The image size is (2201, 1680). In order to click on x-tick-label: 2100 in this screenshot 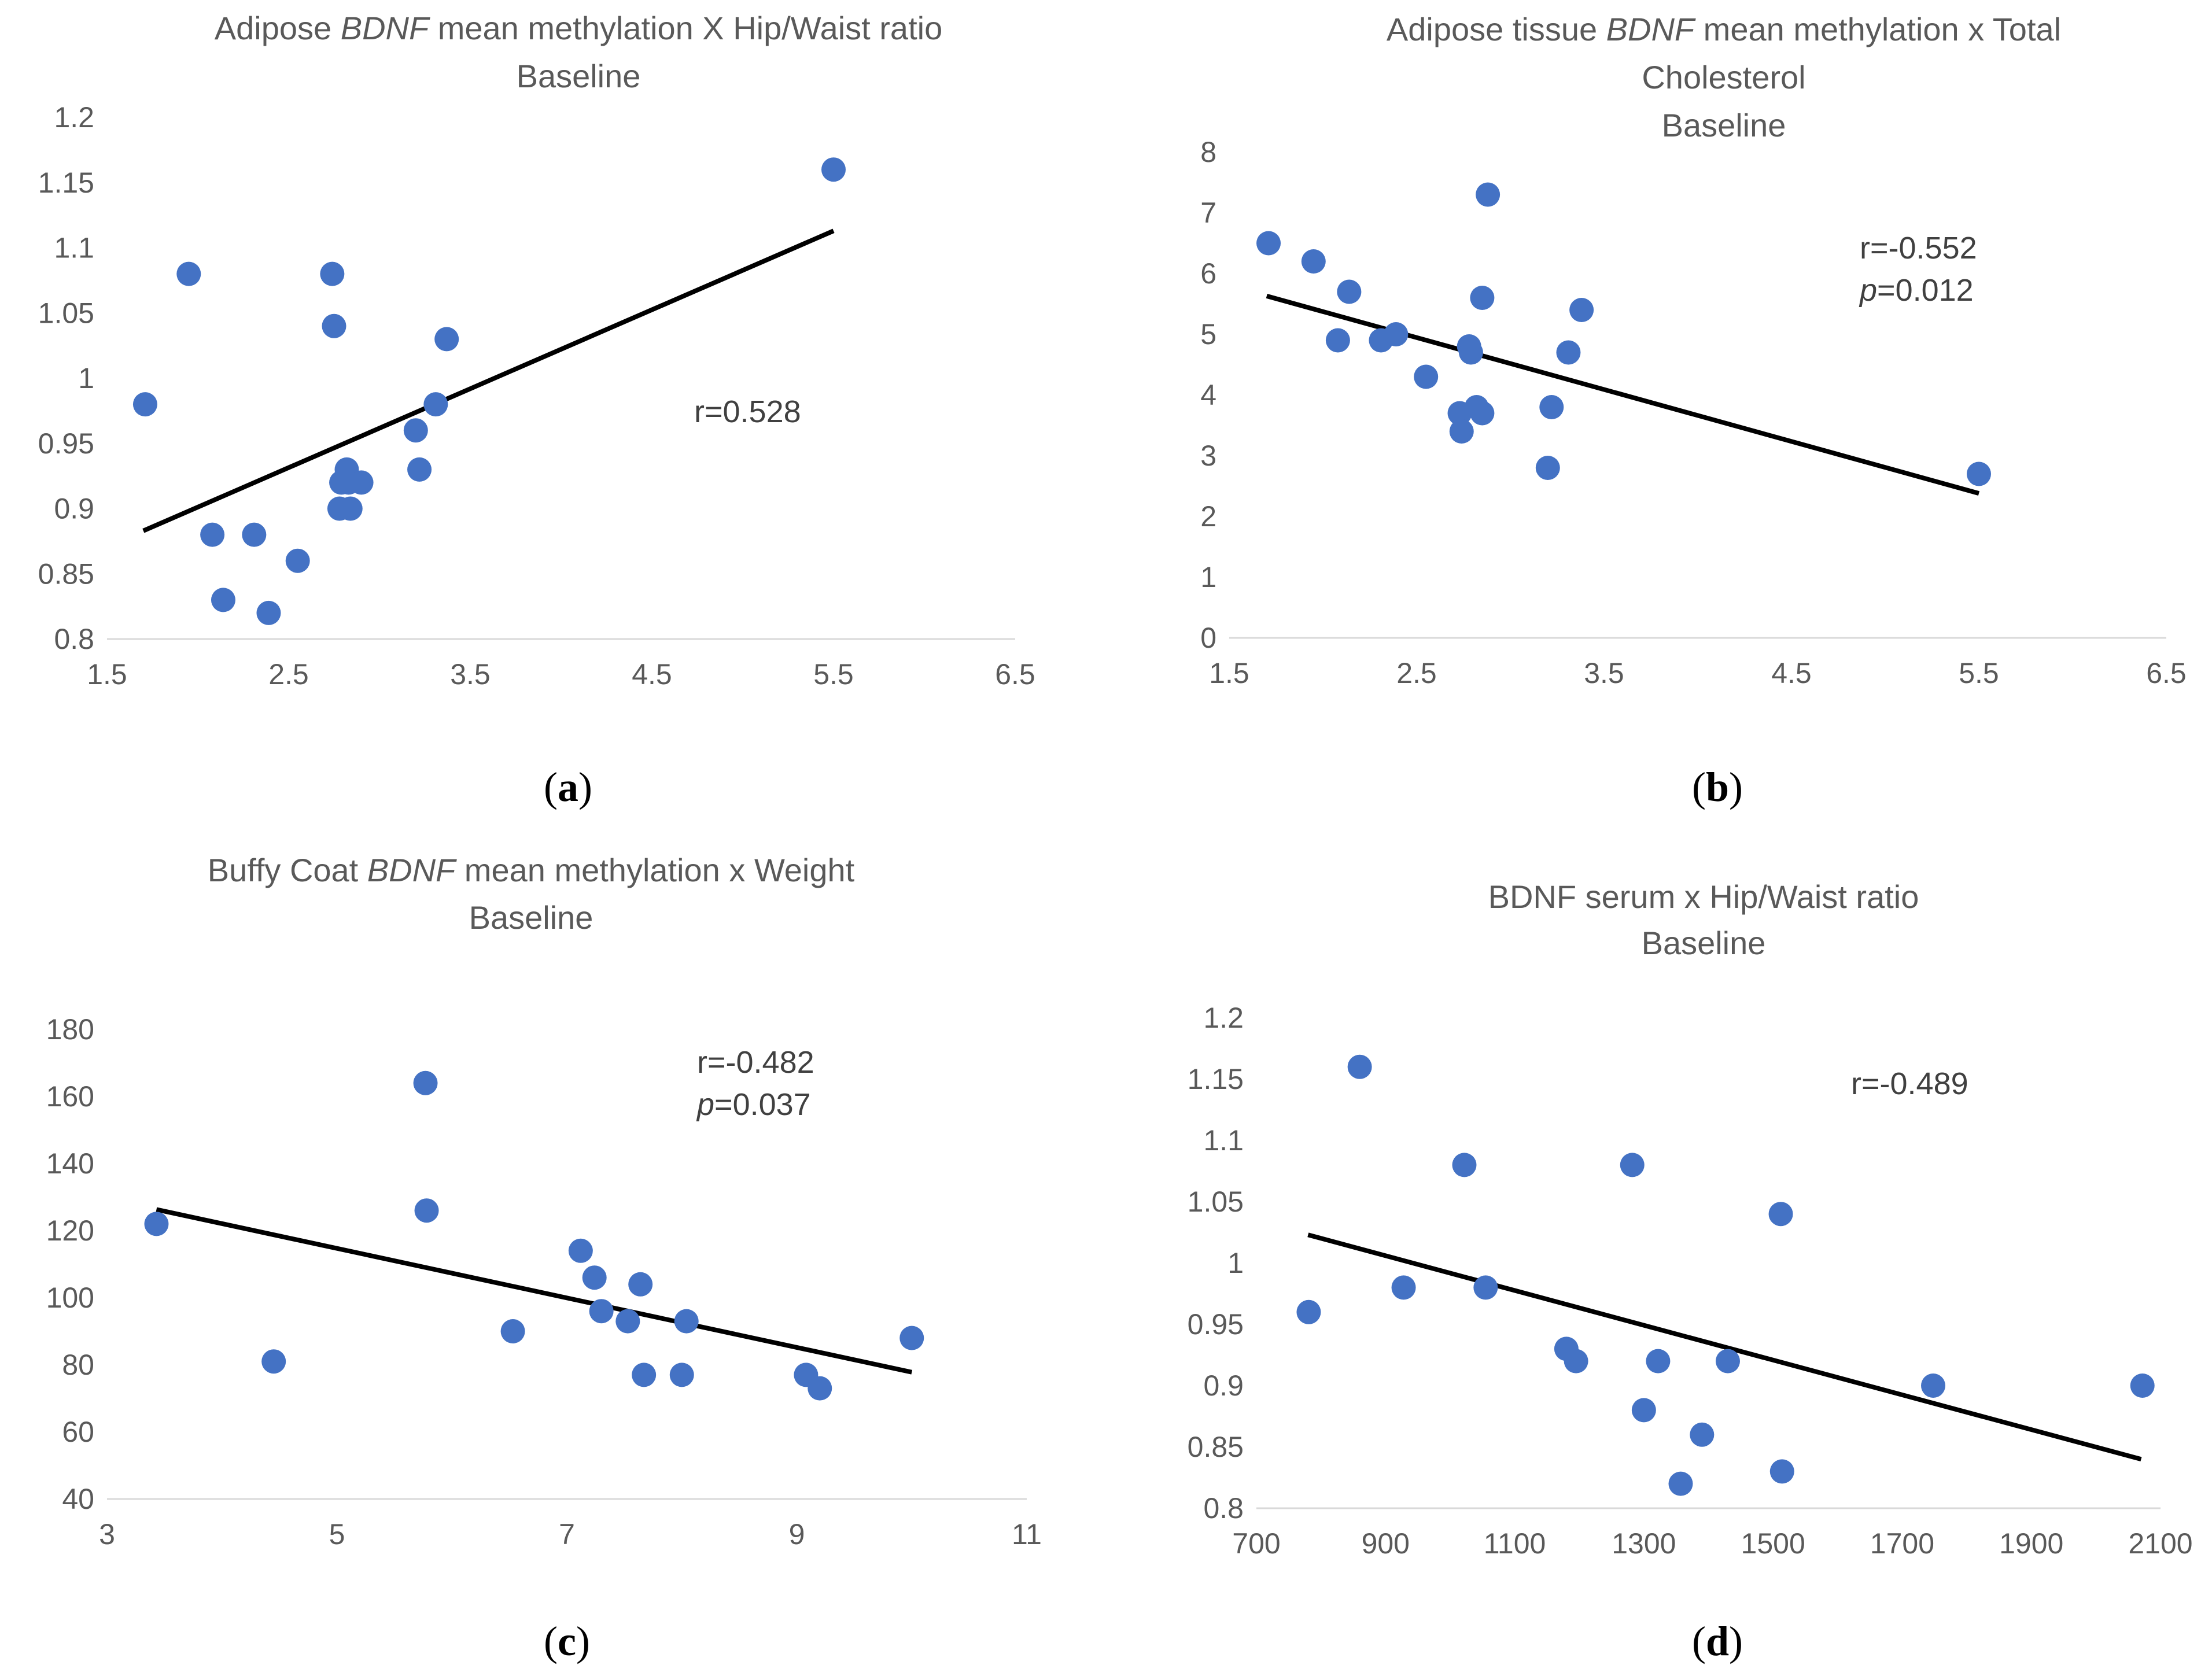, I will do `click(2160, 1543)`.